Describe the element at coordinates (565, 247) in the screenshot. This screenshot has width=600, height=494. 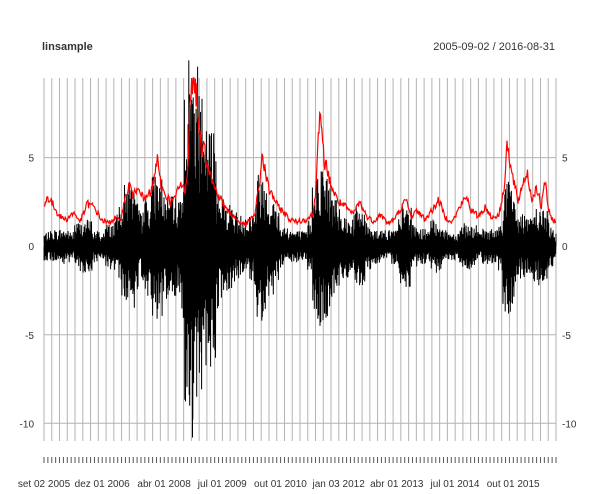
I see `y-tick-label-right: 0` at that location.